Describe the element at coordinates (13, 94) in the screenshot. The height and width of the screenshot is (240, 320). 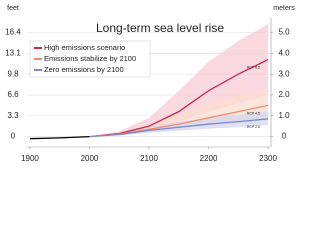
I see `y-tick-label: 6.6` at that location.